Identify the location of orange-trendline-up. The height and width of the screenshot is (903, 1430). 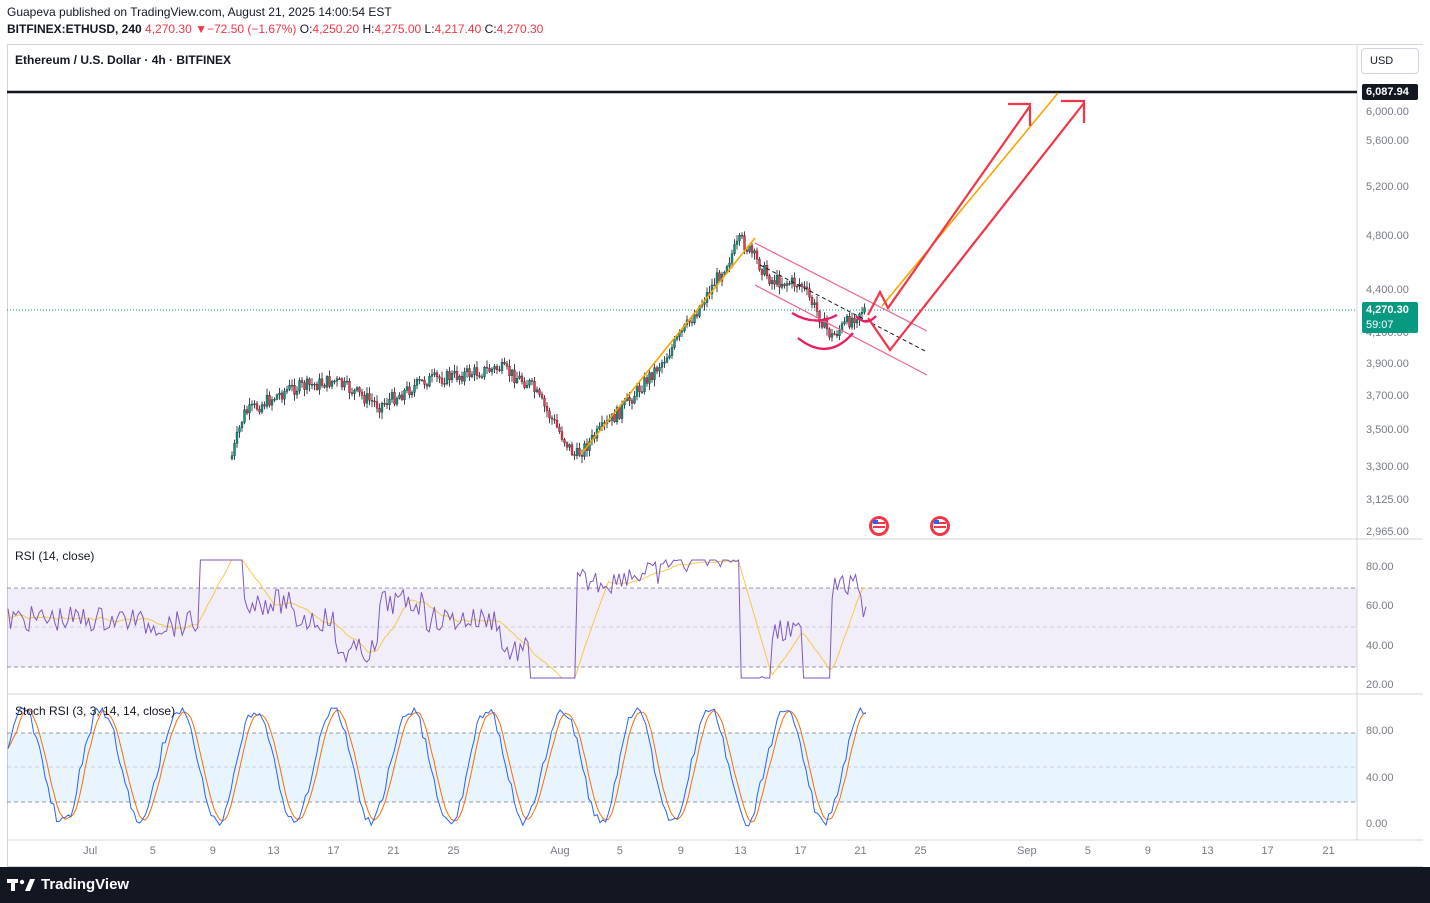
(668, 345).